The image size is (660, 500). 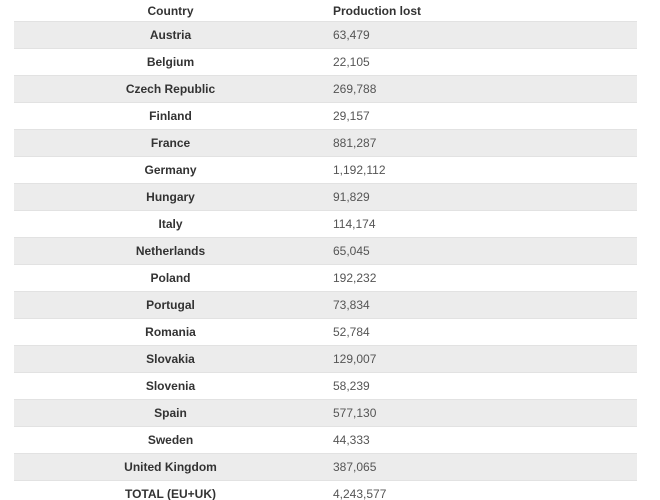 What do you see at coordinates (325, 11) in the screenshot?
I see `header-row: Country Production lost` at bounding box center [325, 11].